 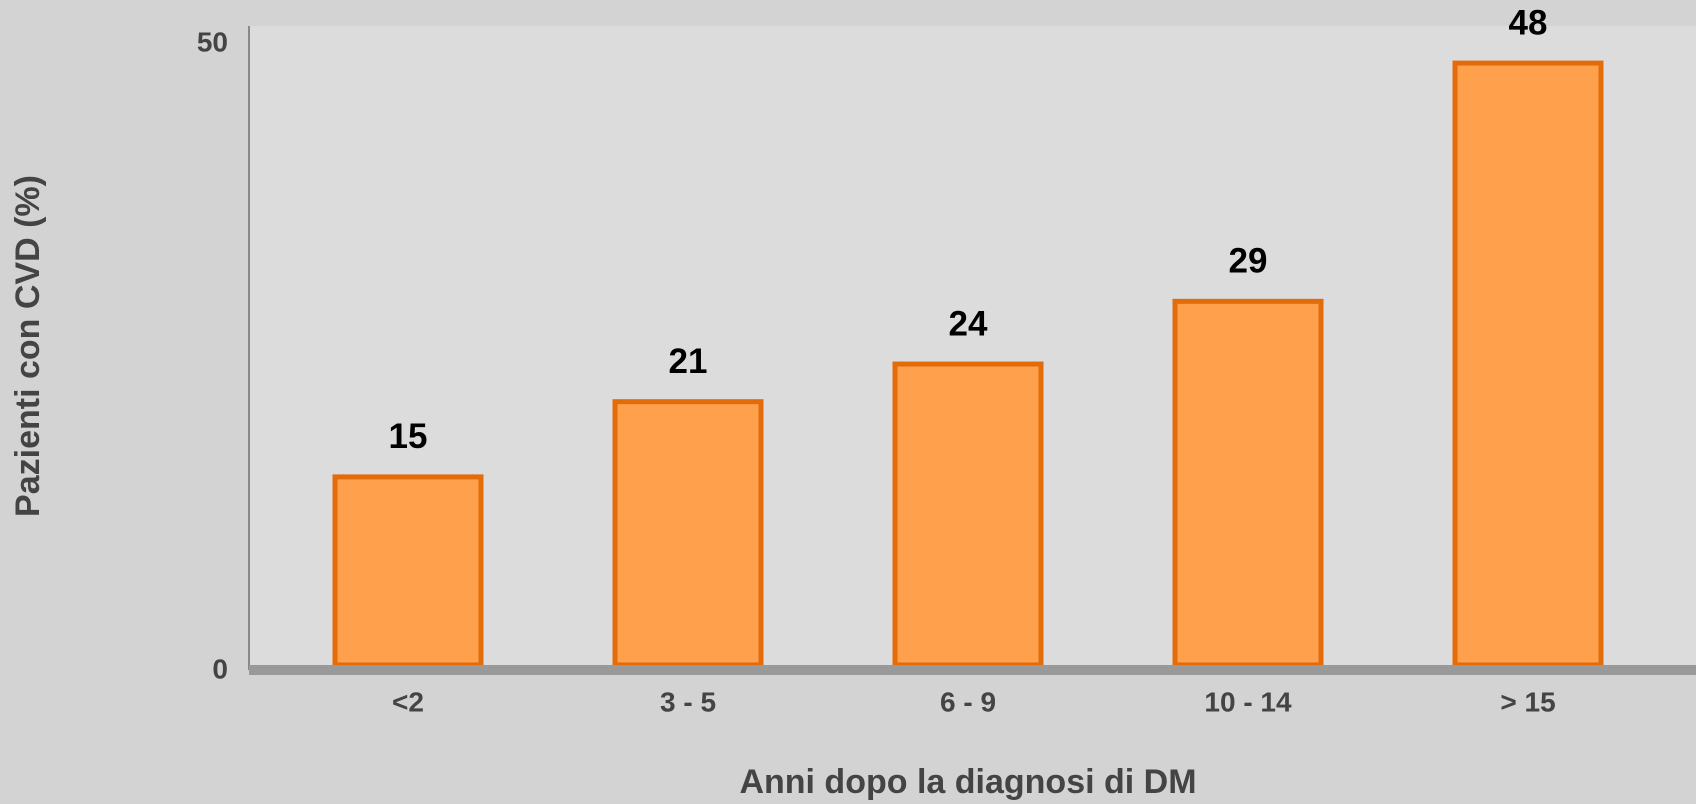 I want to click on y-tick-label: 50, so click(x=212, y=41).